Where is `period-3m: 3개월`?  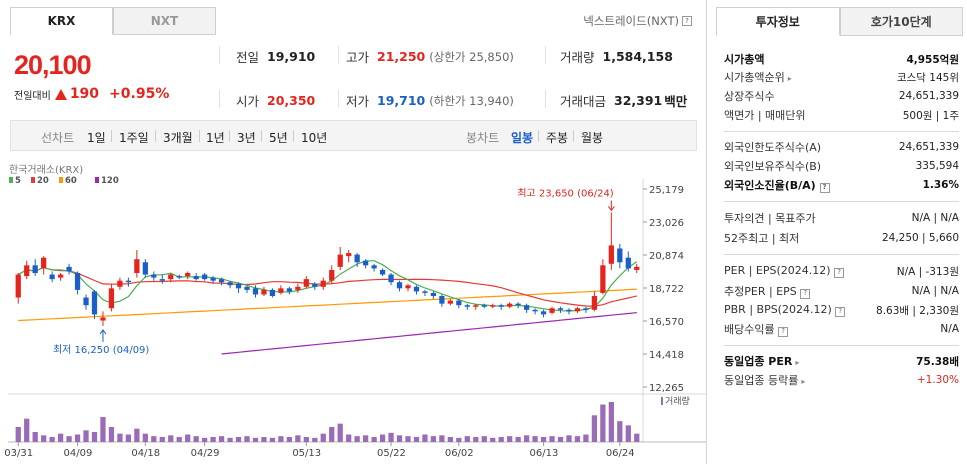
period-3m: 3개월 is located at coordinates (178, 138).